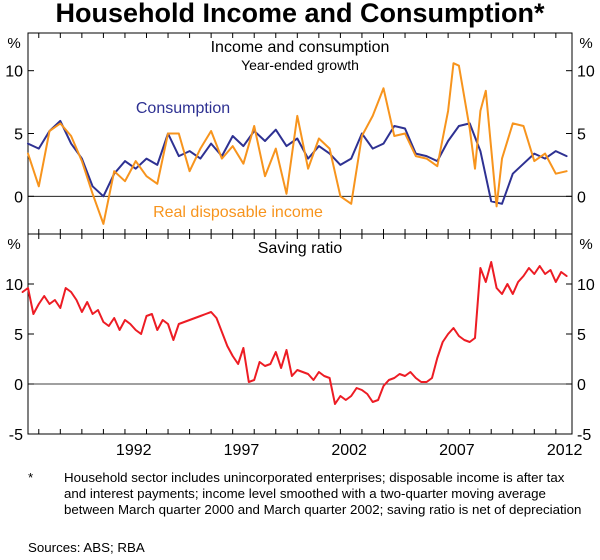  What do you see at coordinates (300, 14) in the screenshot?
I see `chart-title: Household Income and Consumption*` at bounding box center [300, 14].